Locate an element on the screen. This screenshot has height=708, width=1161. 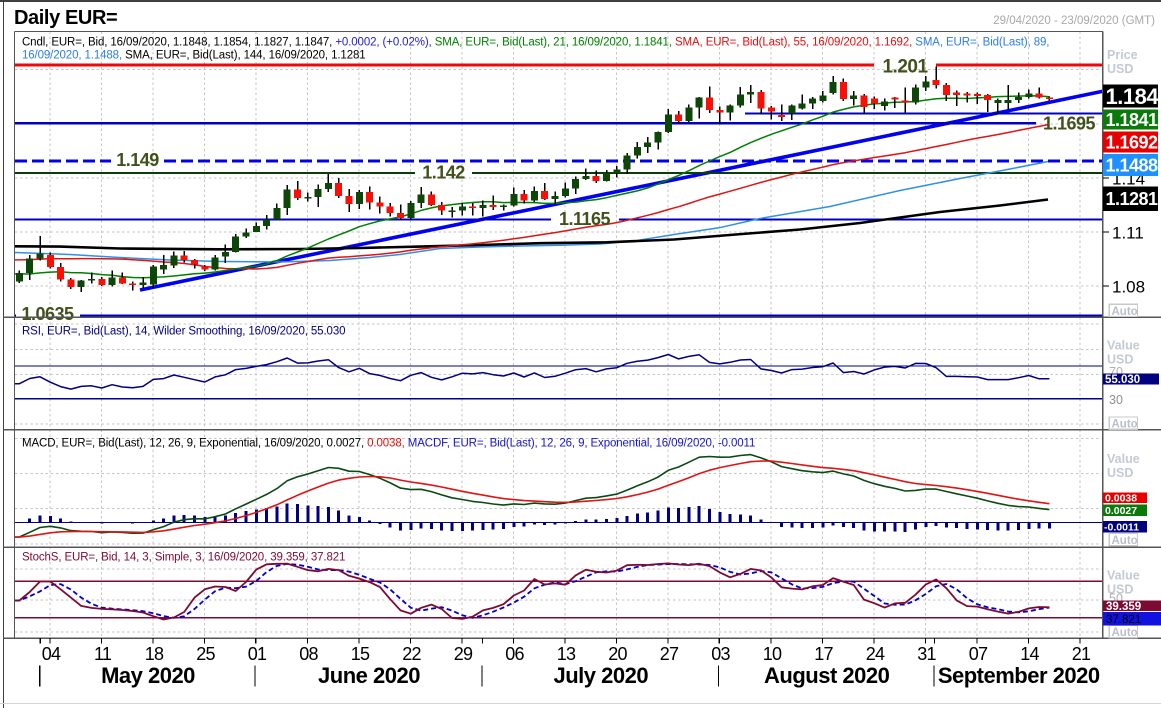
svg-text: June 2020 is located at coordinates (369, 675).